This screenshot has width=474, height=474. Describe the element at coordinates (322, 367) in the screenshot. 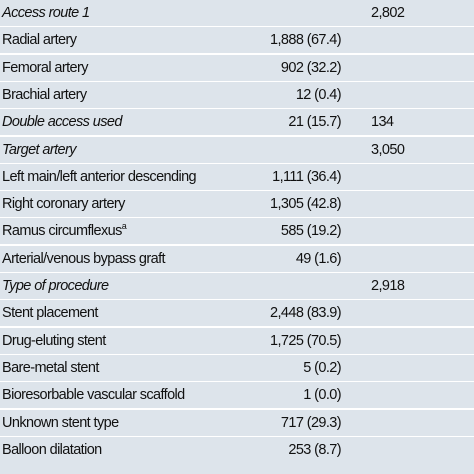

I see `value: 5 (0.2)` at that location.